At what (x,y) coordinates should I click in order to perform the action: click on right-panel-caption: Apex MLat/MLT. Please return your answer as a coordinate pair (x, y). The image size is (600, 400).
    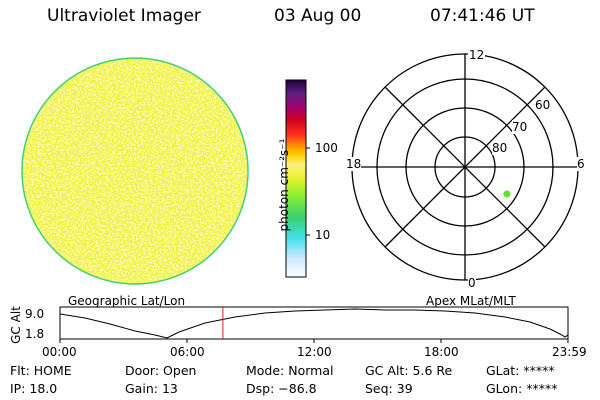
    Looking at the image, I should click on (471, 301).